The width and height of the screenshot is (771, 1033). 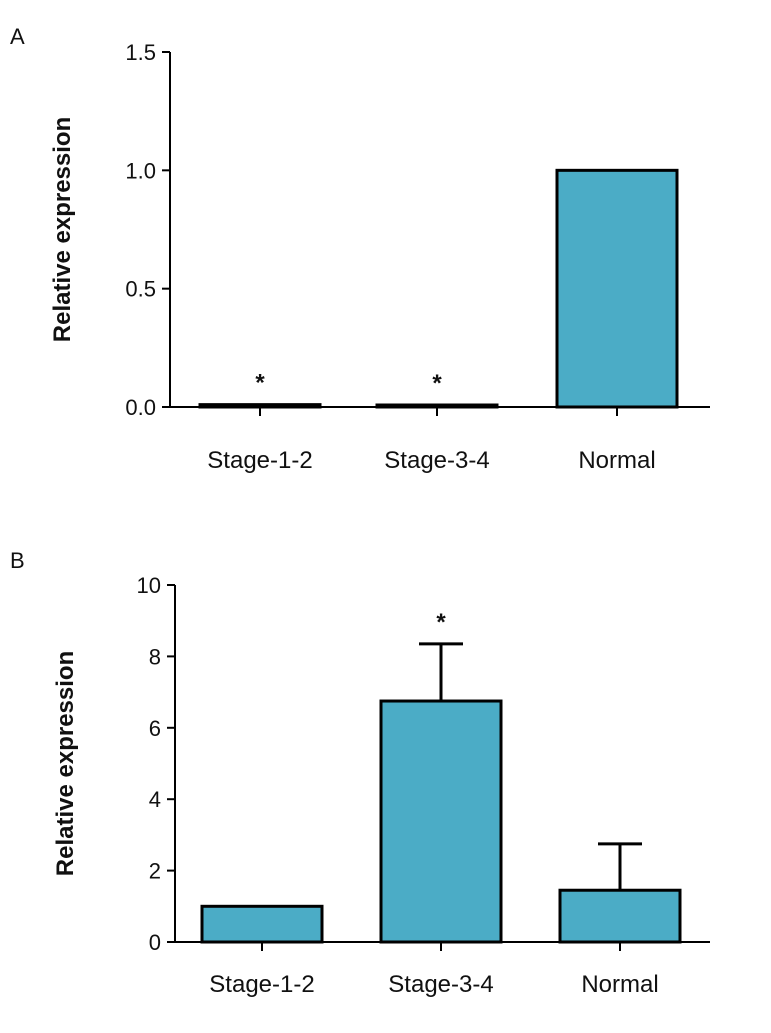 What do you see at coordinates (616, 460) in the screenshot?
I see `panel-a-category-label-3: Normal` at bounding box center [616, 460].